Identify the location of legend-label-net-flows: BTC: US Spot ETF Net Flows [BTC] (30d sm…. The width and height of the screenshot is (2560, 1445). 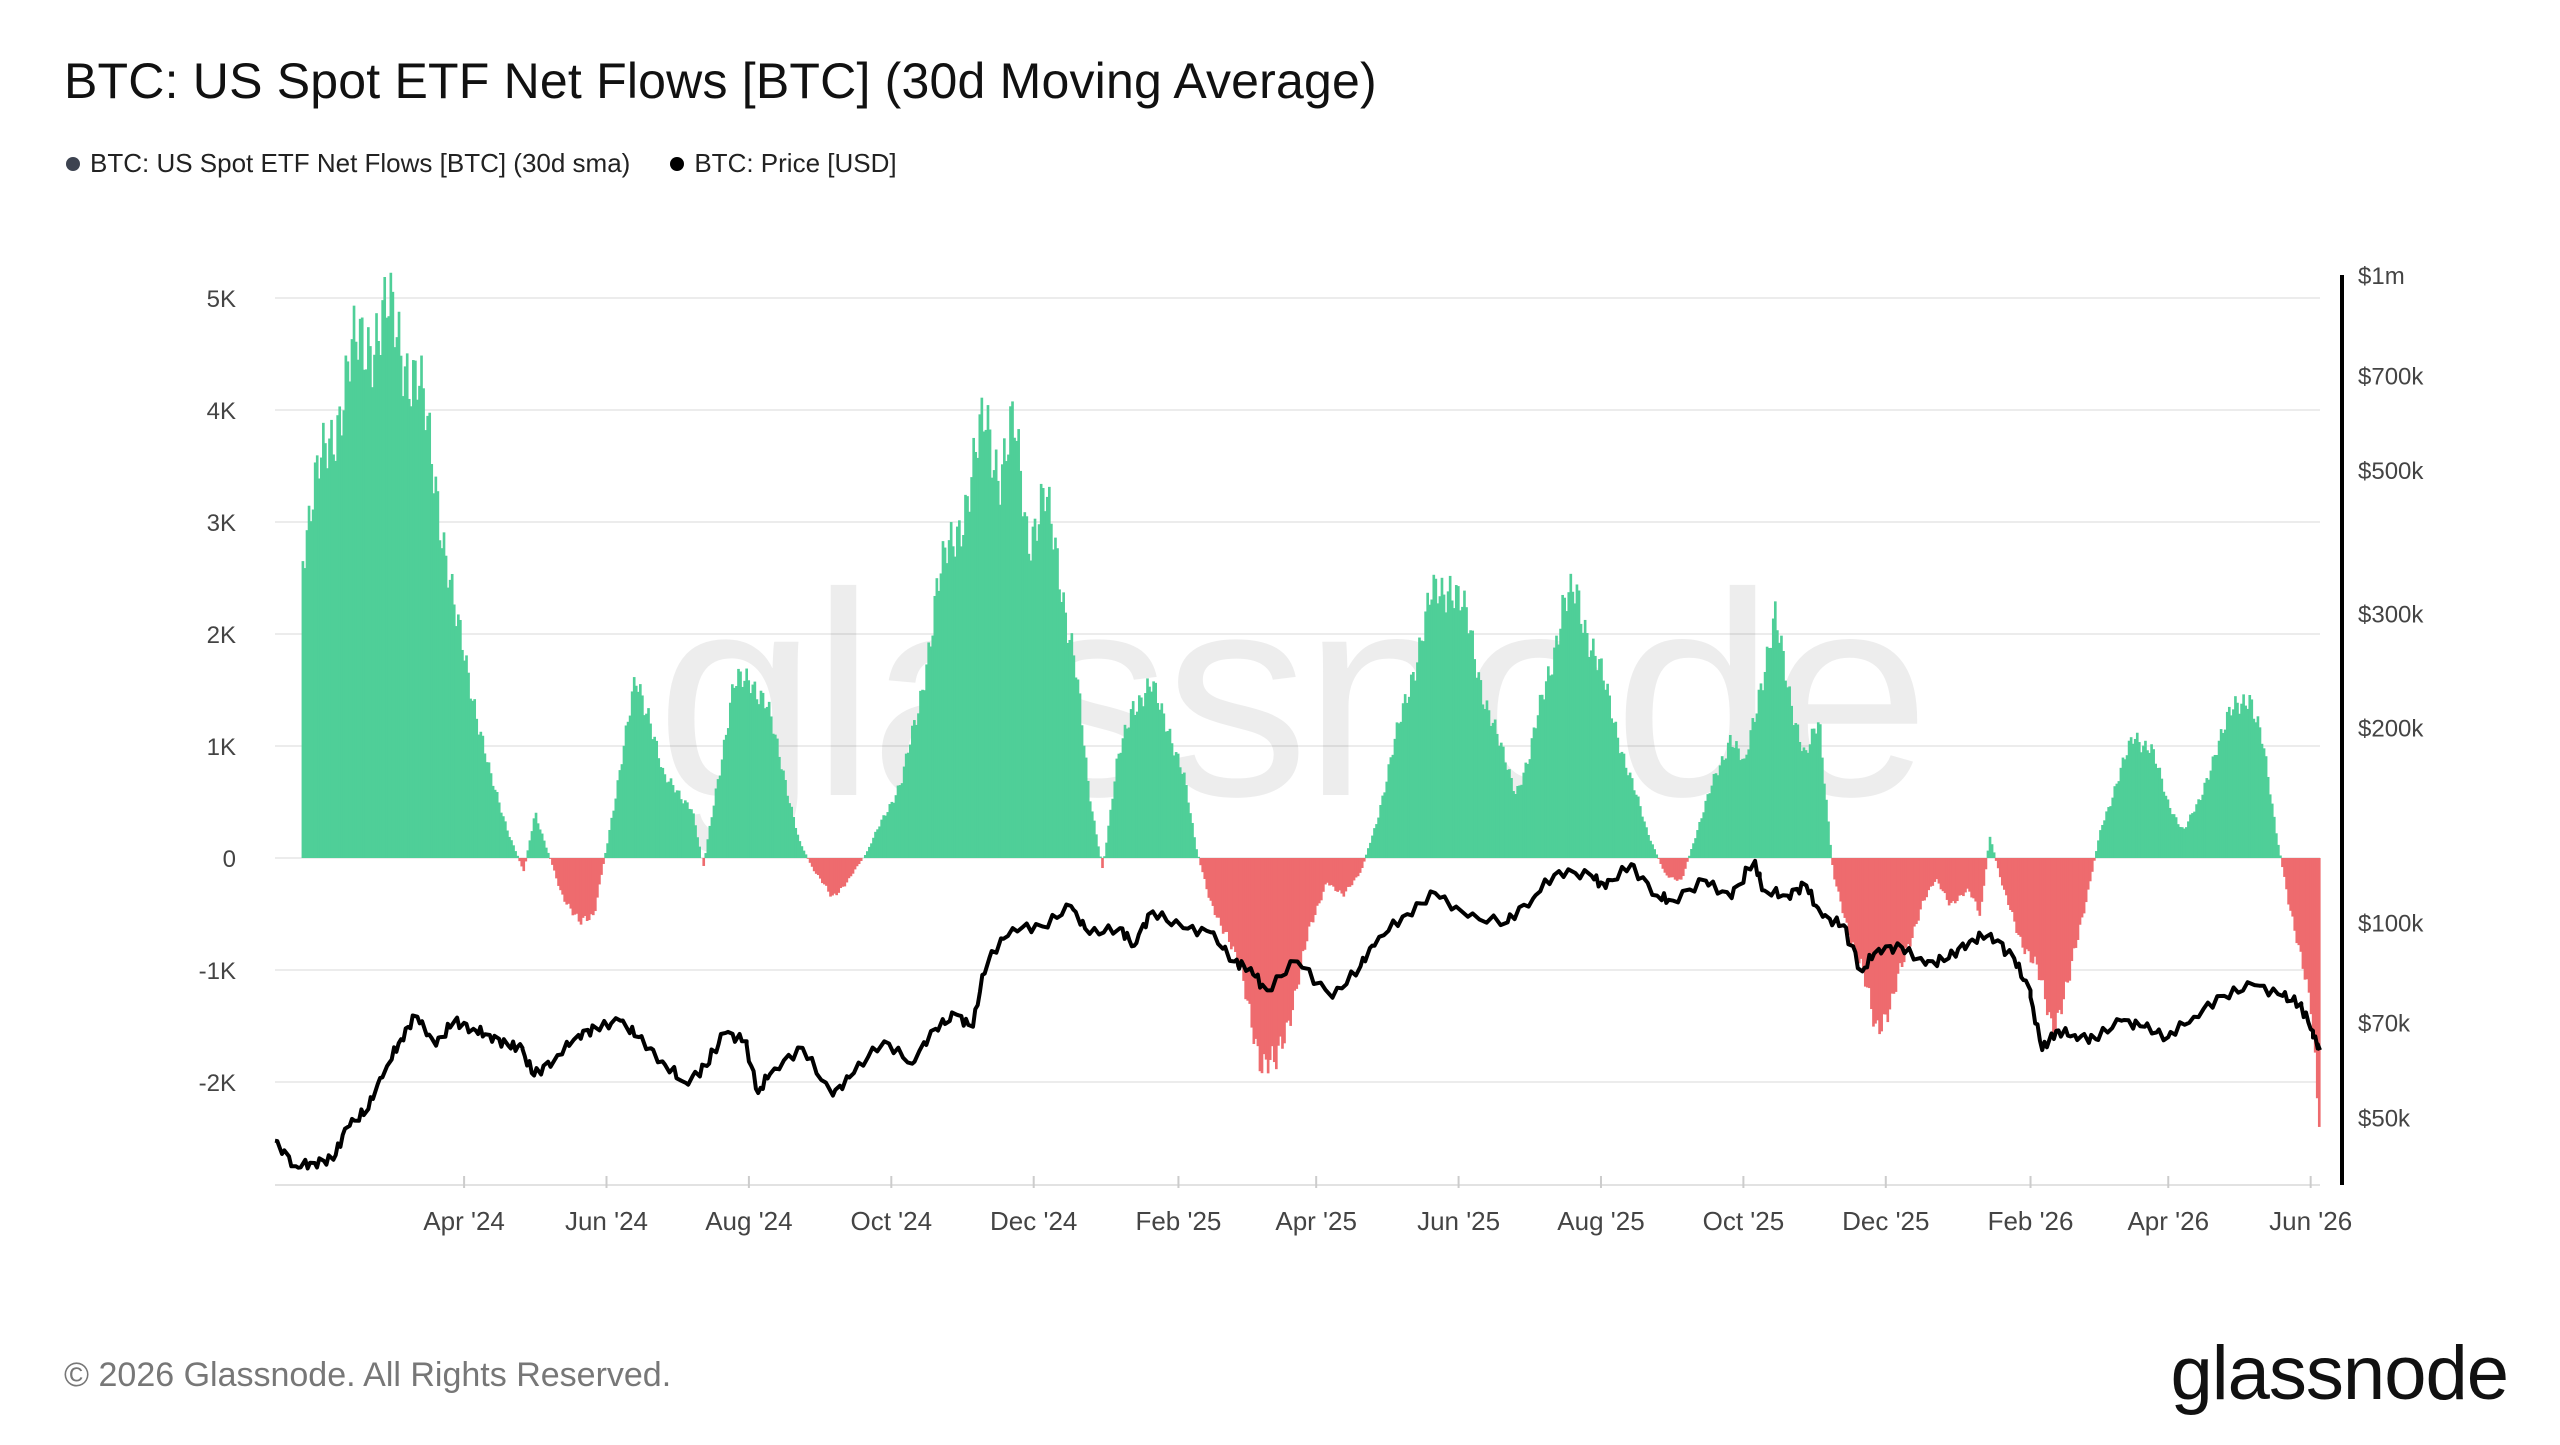
(360, 163).